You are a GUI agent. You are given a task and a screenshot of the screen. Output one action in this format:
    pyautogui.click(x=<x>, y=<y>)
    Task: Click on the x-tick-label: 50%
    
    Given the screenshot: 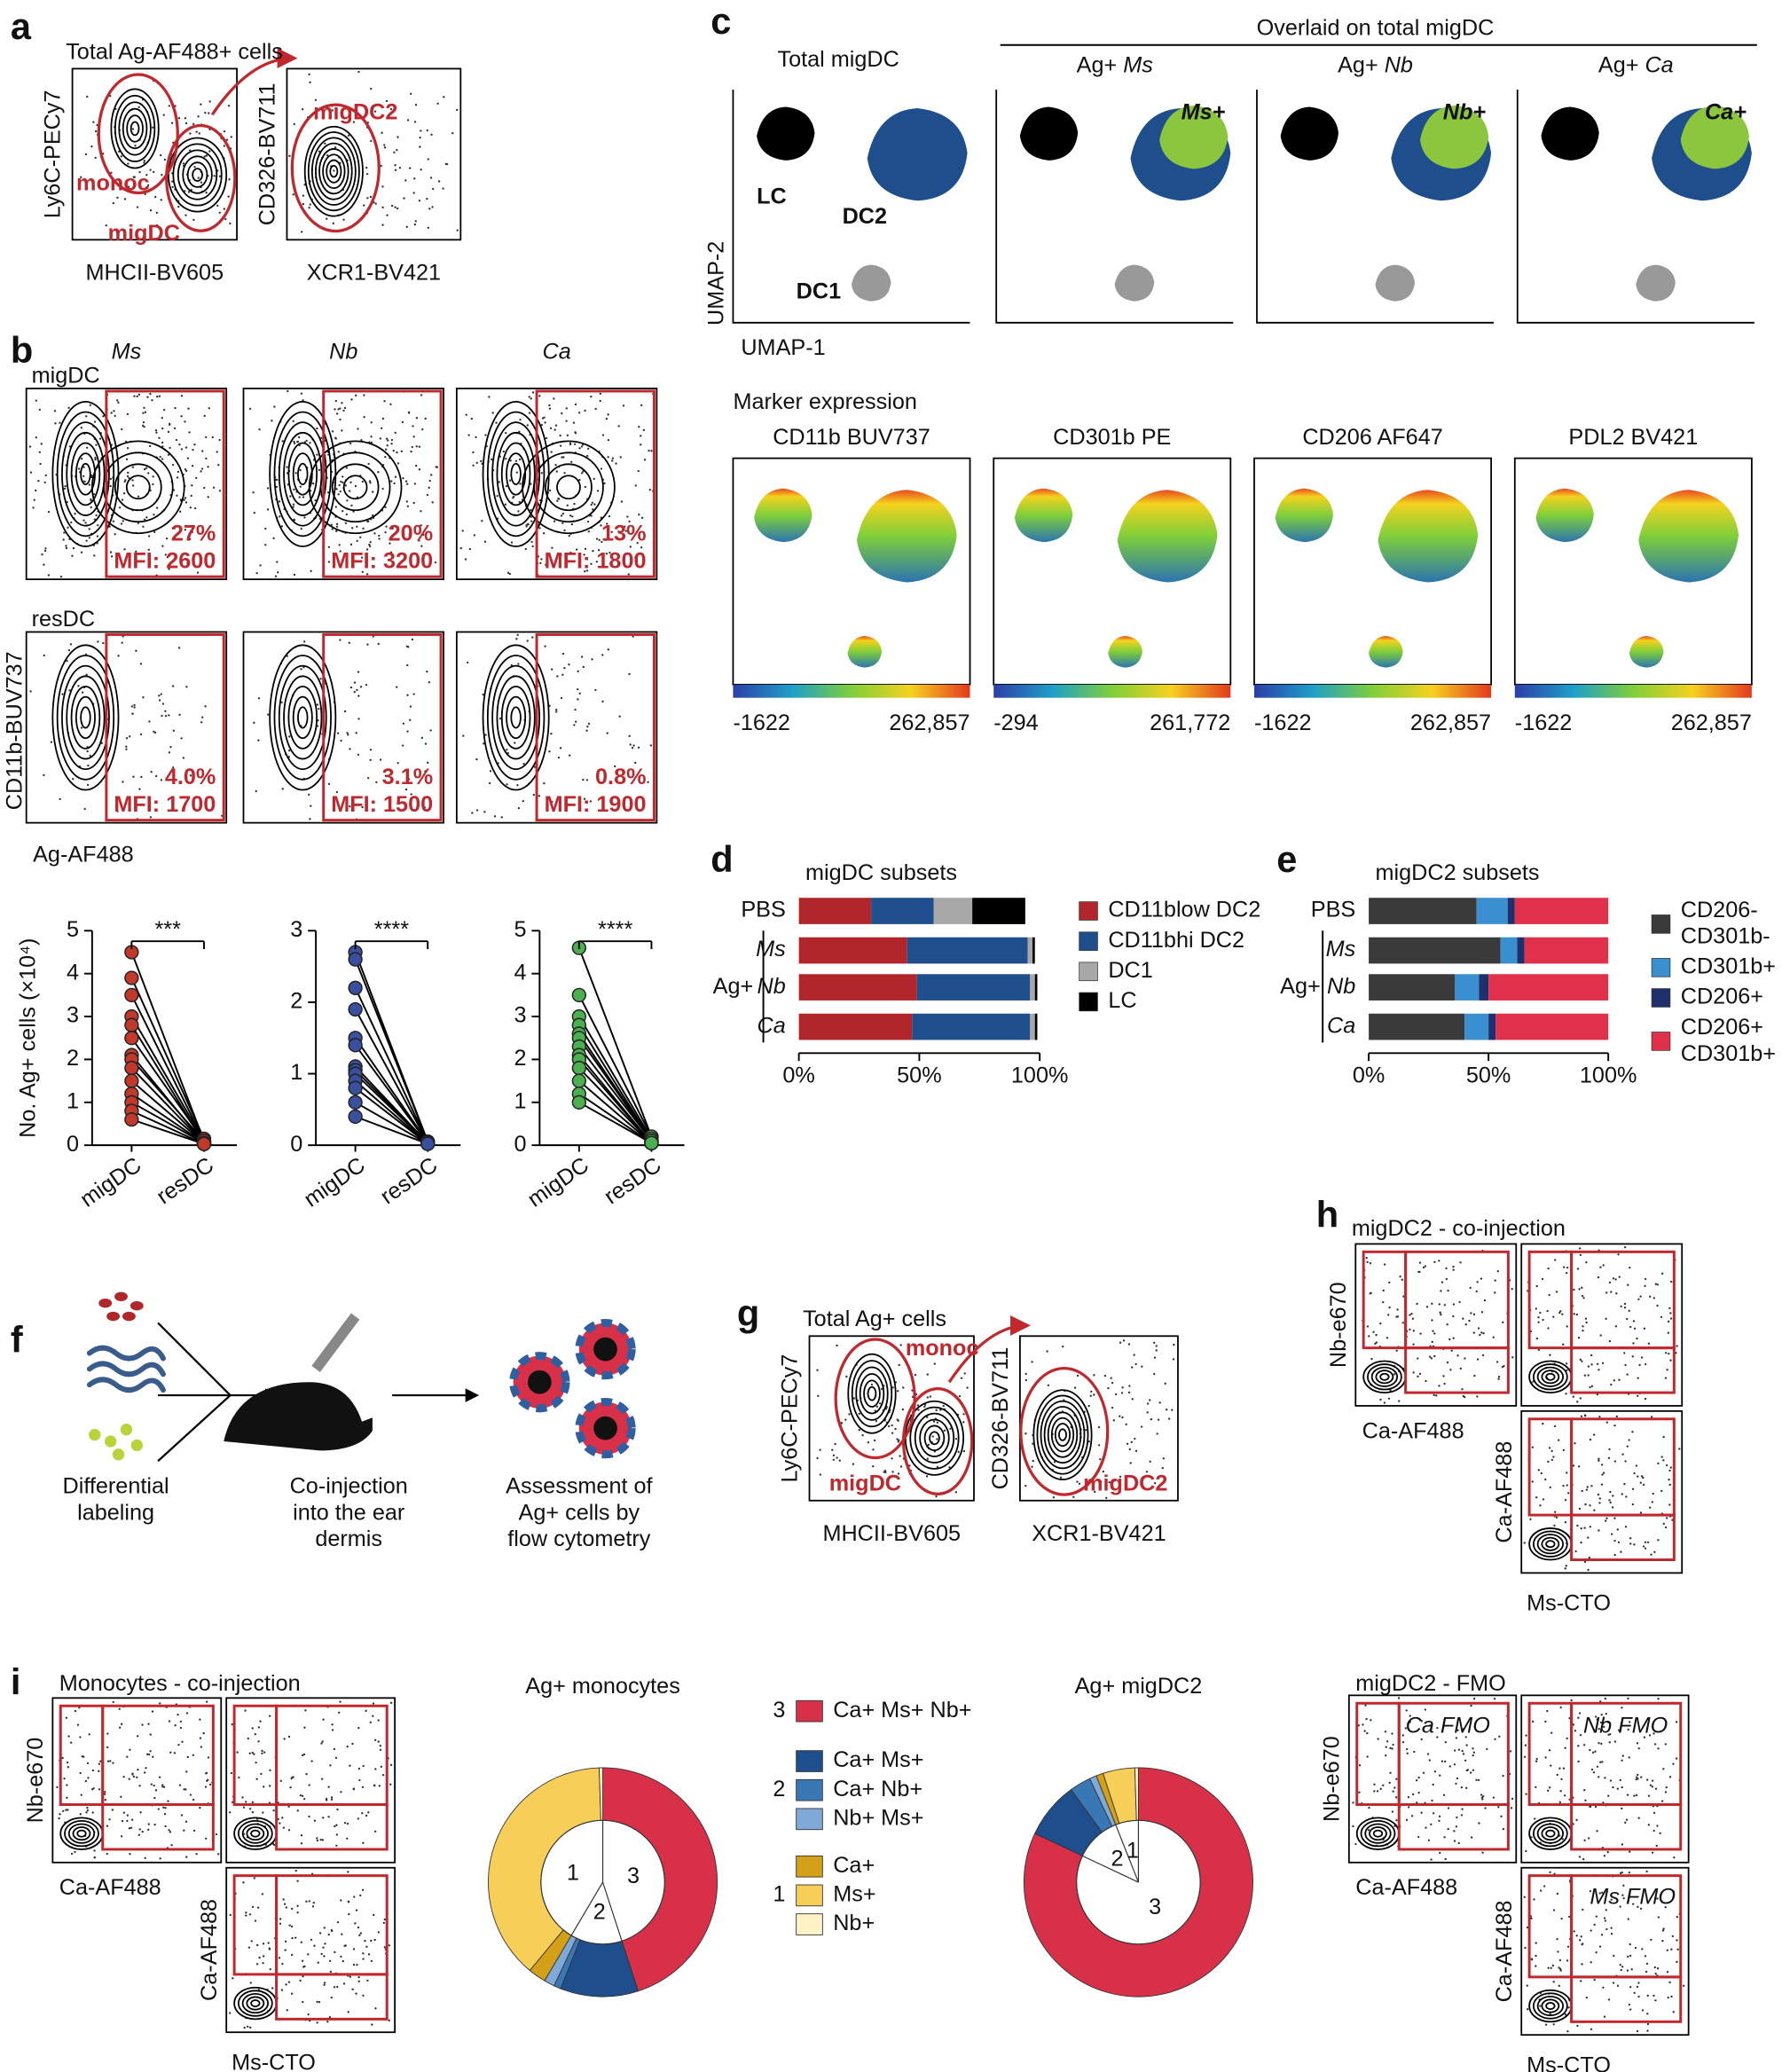 What is the action you would take?
    pyautogui.click(x=1488, y=1075)
    